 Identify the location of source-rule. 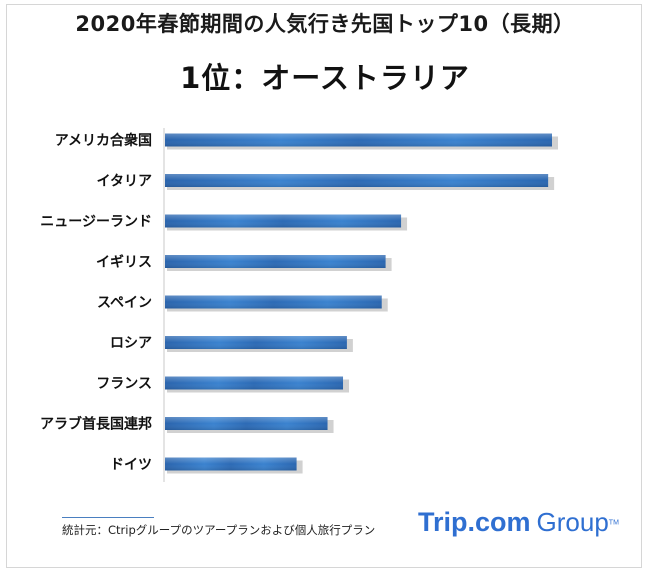
(108, 517).